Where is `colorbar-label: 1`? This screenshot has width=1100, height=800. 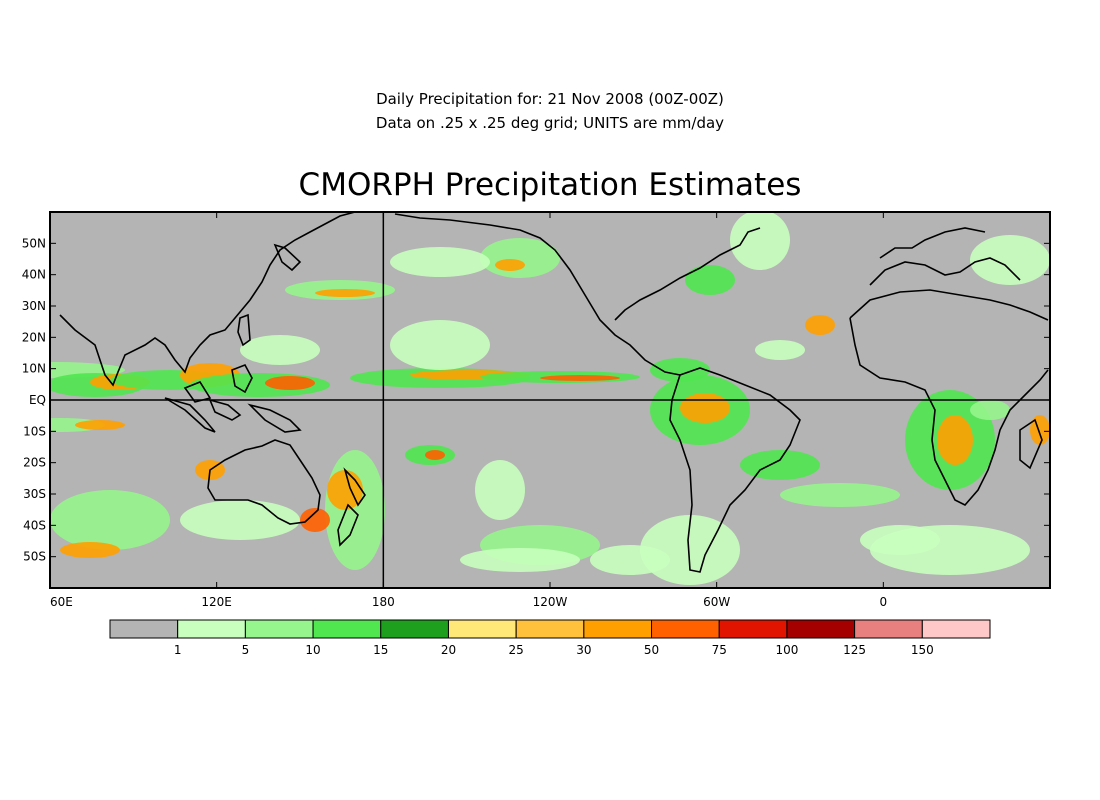
colorbar-label: 1 is located at coordinates (178, 650).